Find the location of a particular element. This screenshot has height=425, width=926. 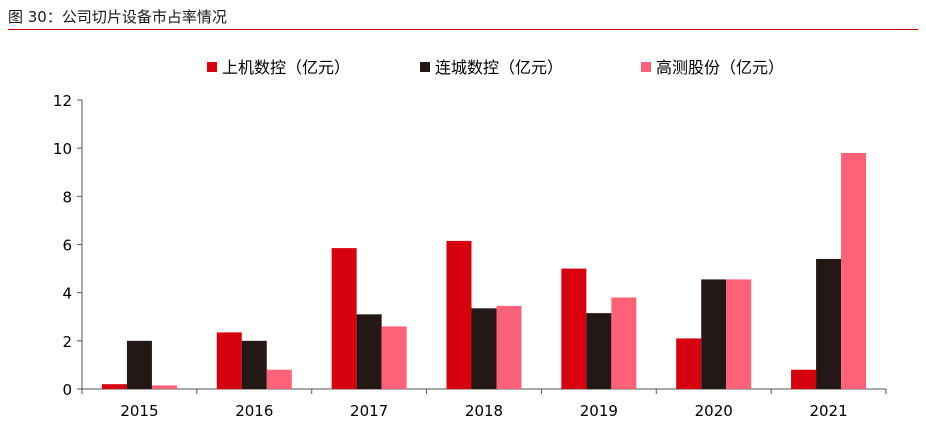

legend-label-1: 上机数控（亿元） is located at coordinates (286, 67).